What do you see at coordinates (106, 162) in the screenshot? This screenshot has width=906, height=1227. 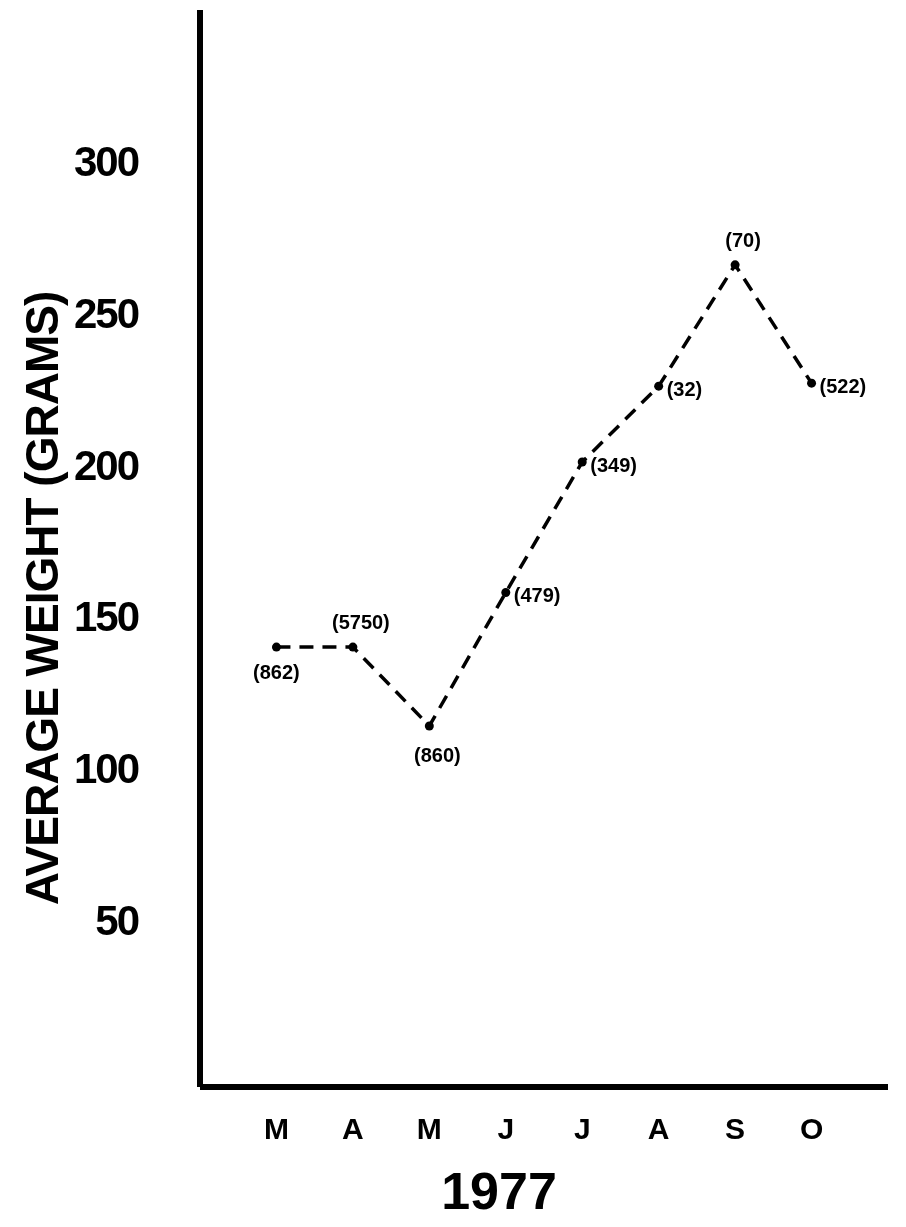 I see `y-tick-label: 300` at bounding box center [106, 162].